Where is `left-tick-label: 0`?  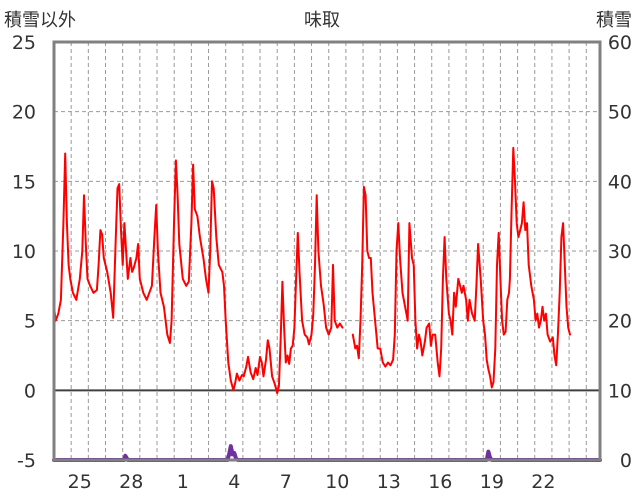
left-tick-label: 0 is located at coordinates (30, 391).